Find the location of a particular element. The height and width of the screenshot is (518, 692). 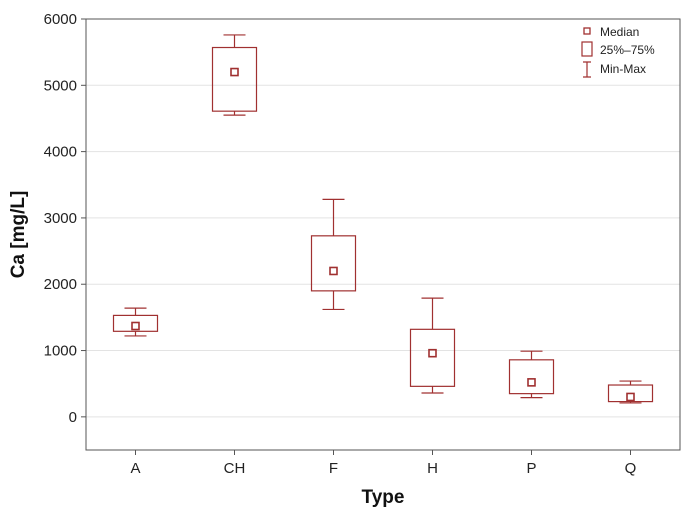

legend-box-marker is located at coordinates (587, 49).